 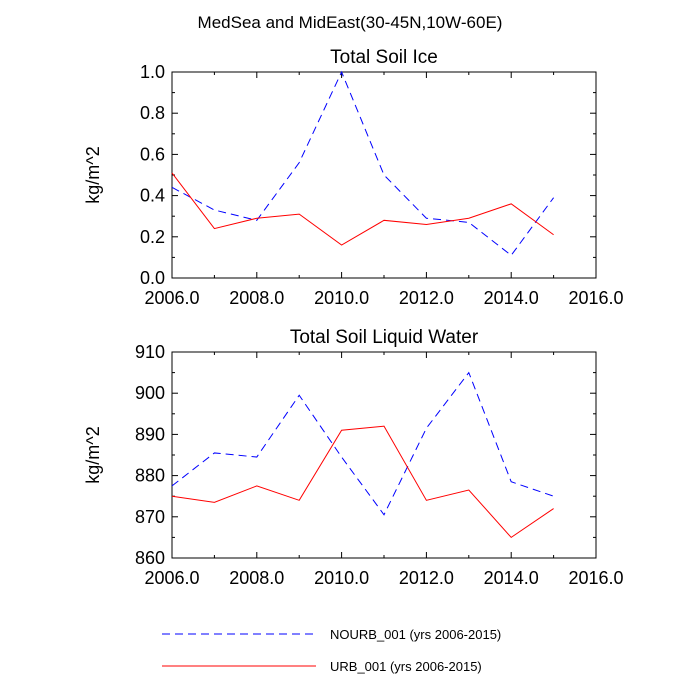 I want to click on y-tick-label: 890, so click(x=150, y=434).